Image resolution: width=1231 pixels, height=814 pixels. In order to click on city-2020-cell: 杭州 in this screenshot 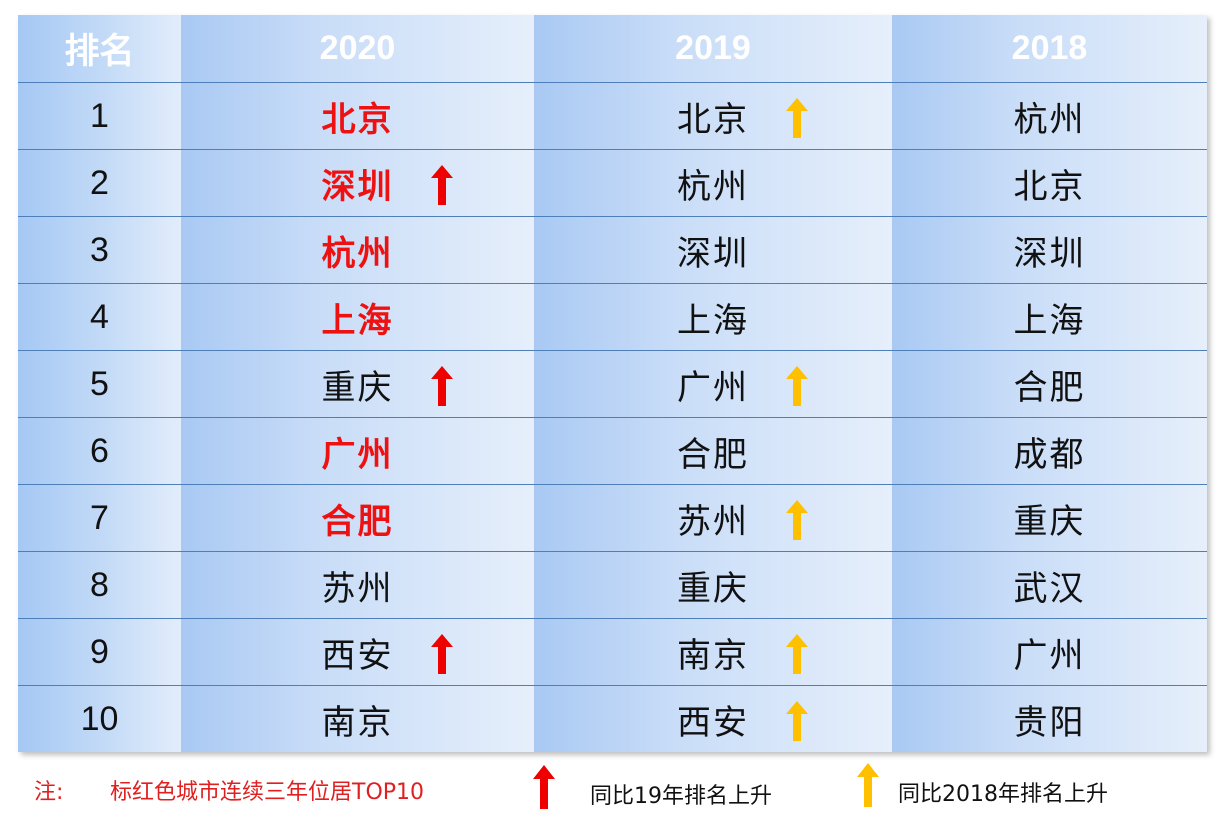, I will do `click(357, 250)`.